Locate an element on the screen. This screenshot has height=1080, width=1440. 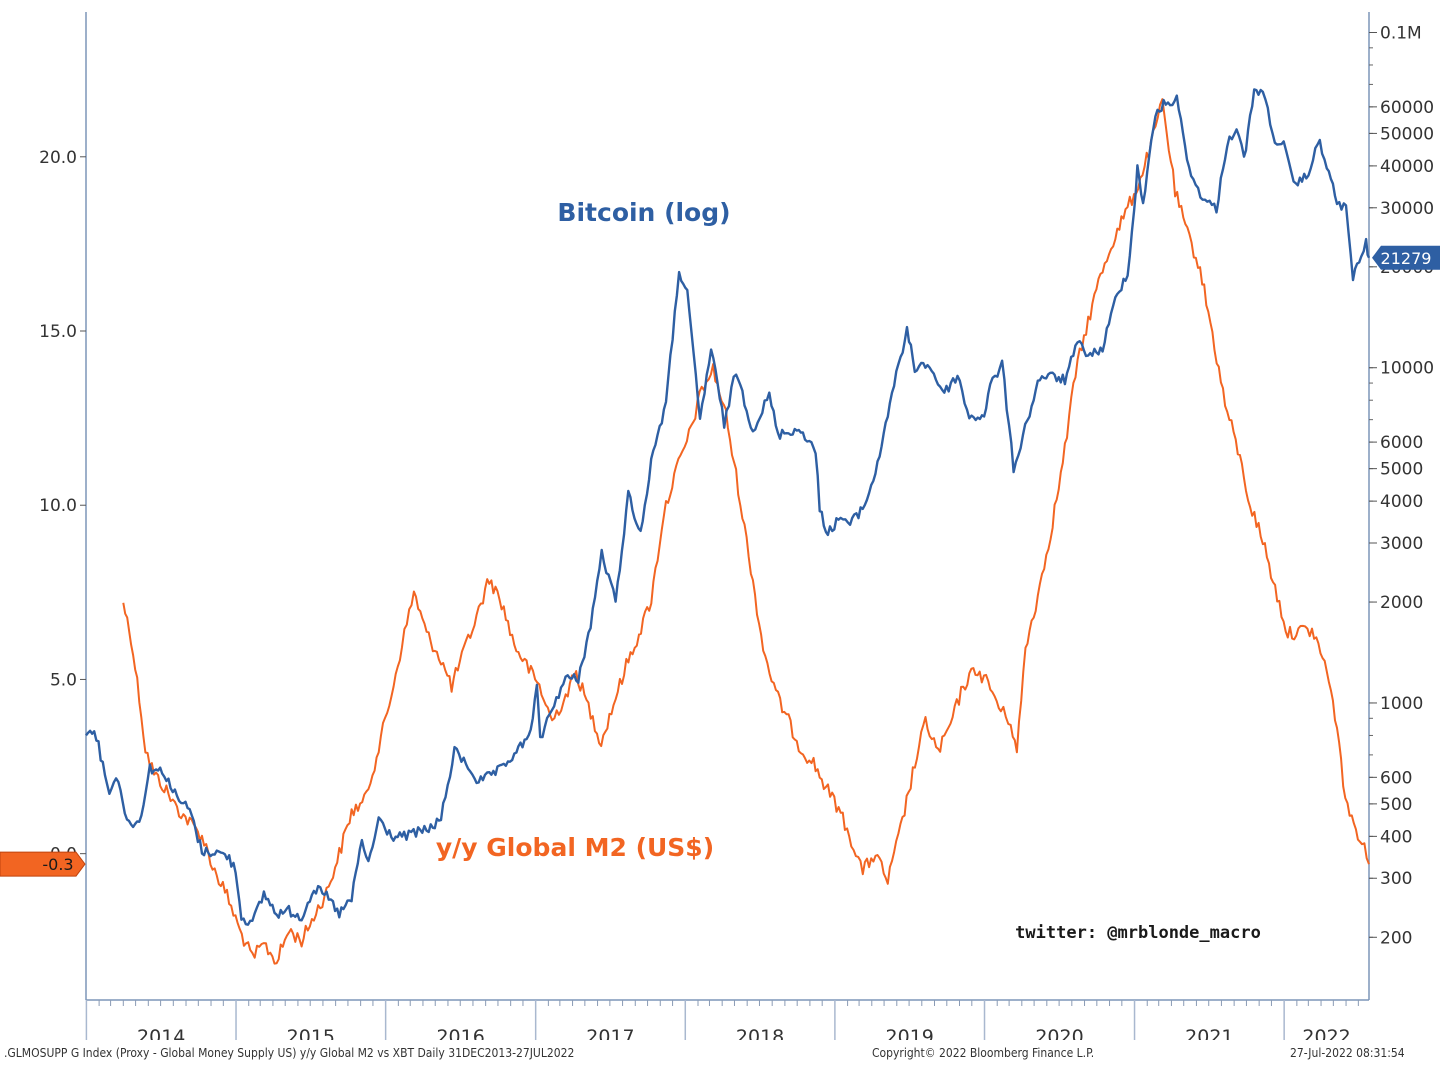
y-right-tick-label: 4000 is located at coordinates (1401, 502).